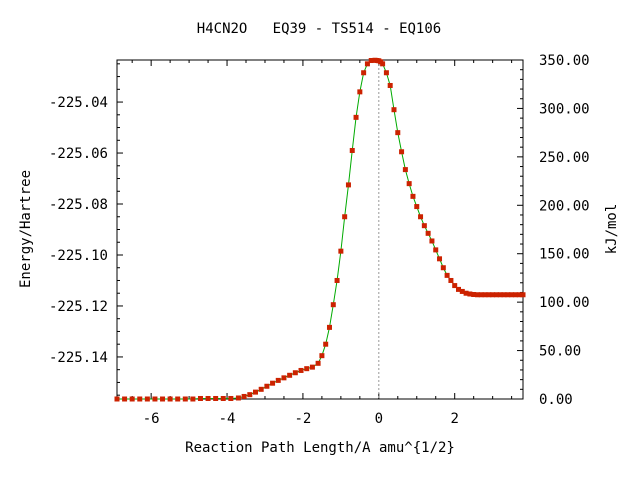 This screenshot has height=484, width=640. Describe the element at coordinates (78, 358) in the screenshot. I see `y-tick-label: -225.14` at that location.